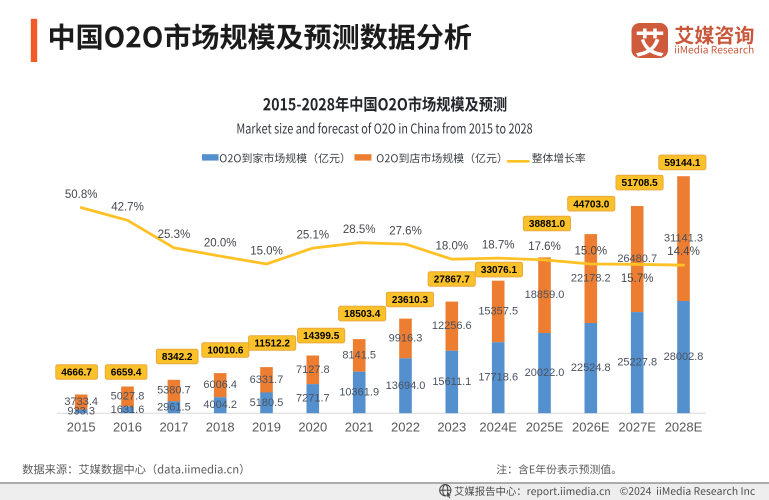 The width and height of the screenshot is (769, 500). Describe the element at coordinates (544, 247) in the screenshot. I see `svg-text: 17.6%` at that location.